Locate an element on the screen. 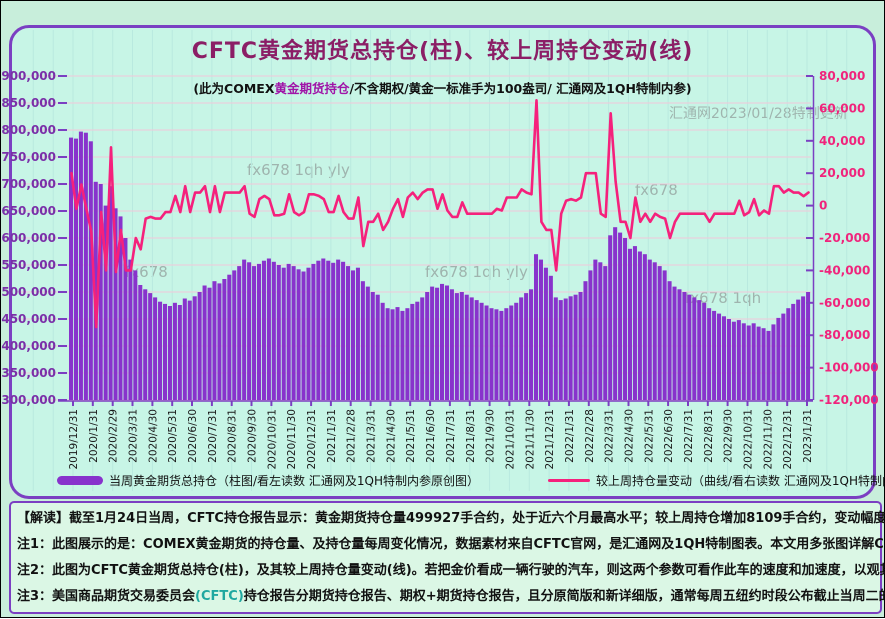  svg-text: 2022/9/30 is located at coordinates (729, 436).